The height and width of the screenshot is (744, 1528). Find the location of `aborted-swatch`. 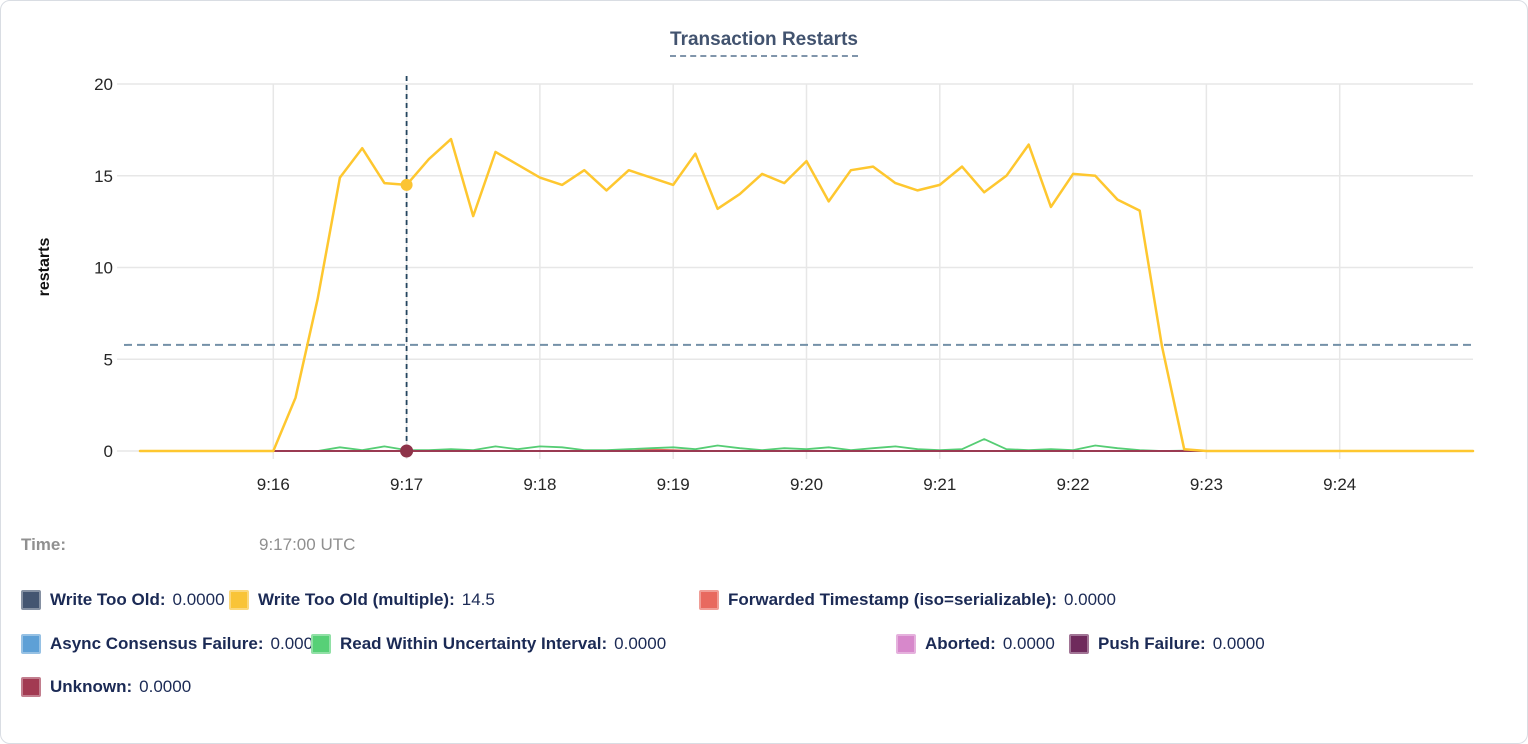

aborted-swatch is located at coordinates (906, 644).